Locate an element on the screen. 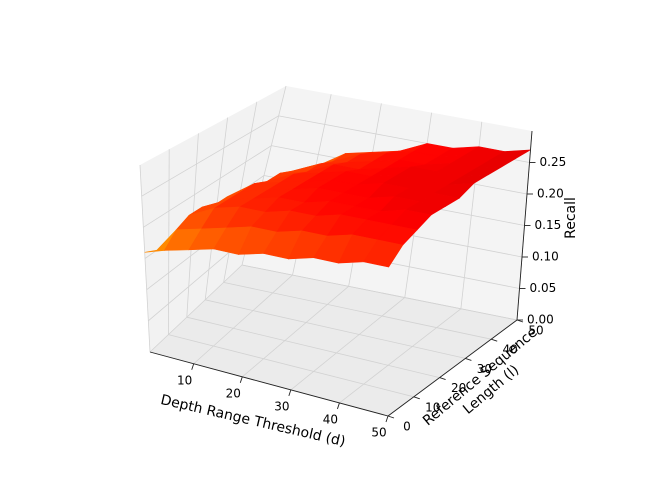  x-tick-label: 20 is located at coordinates (233, 393).